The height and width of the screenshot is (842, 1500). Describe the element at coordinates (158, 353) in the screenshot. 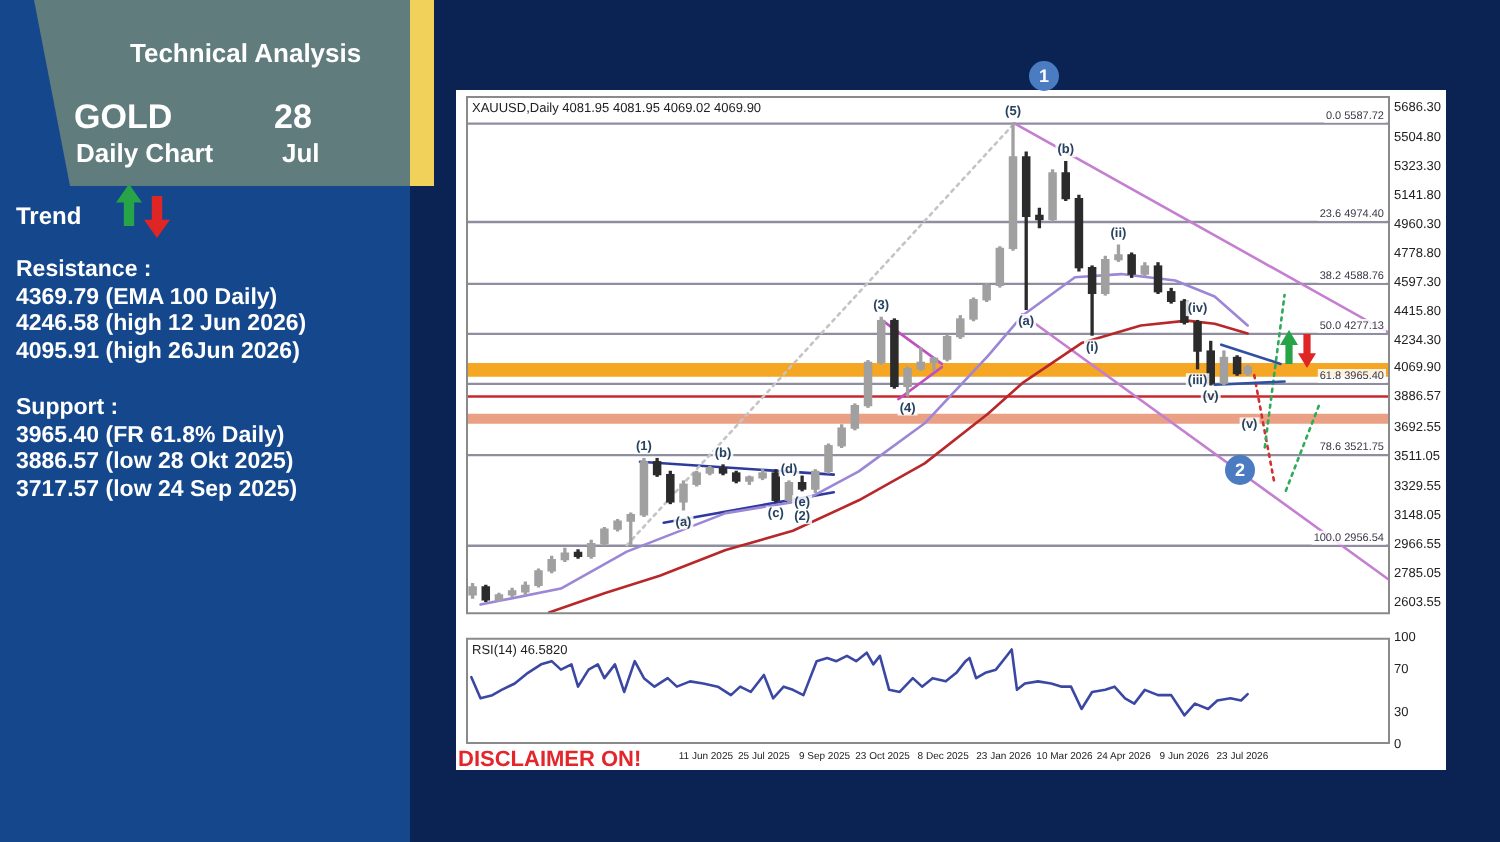

I see `text: 4095.91 (high 26Jun 2026)` at that location.